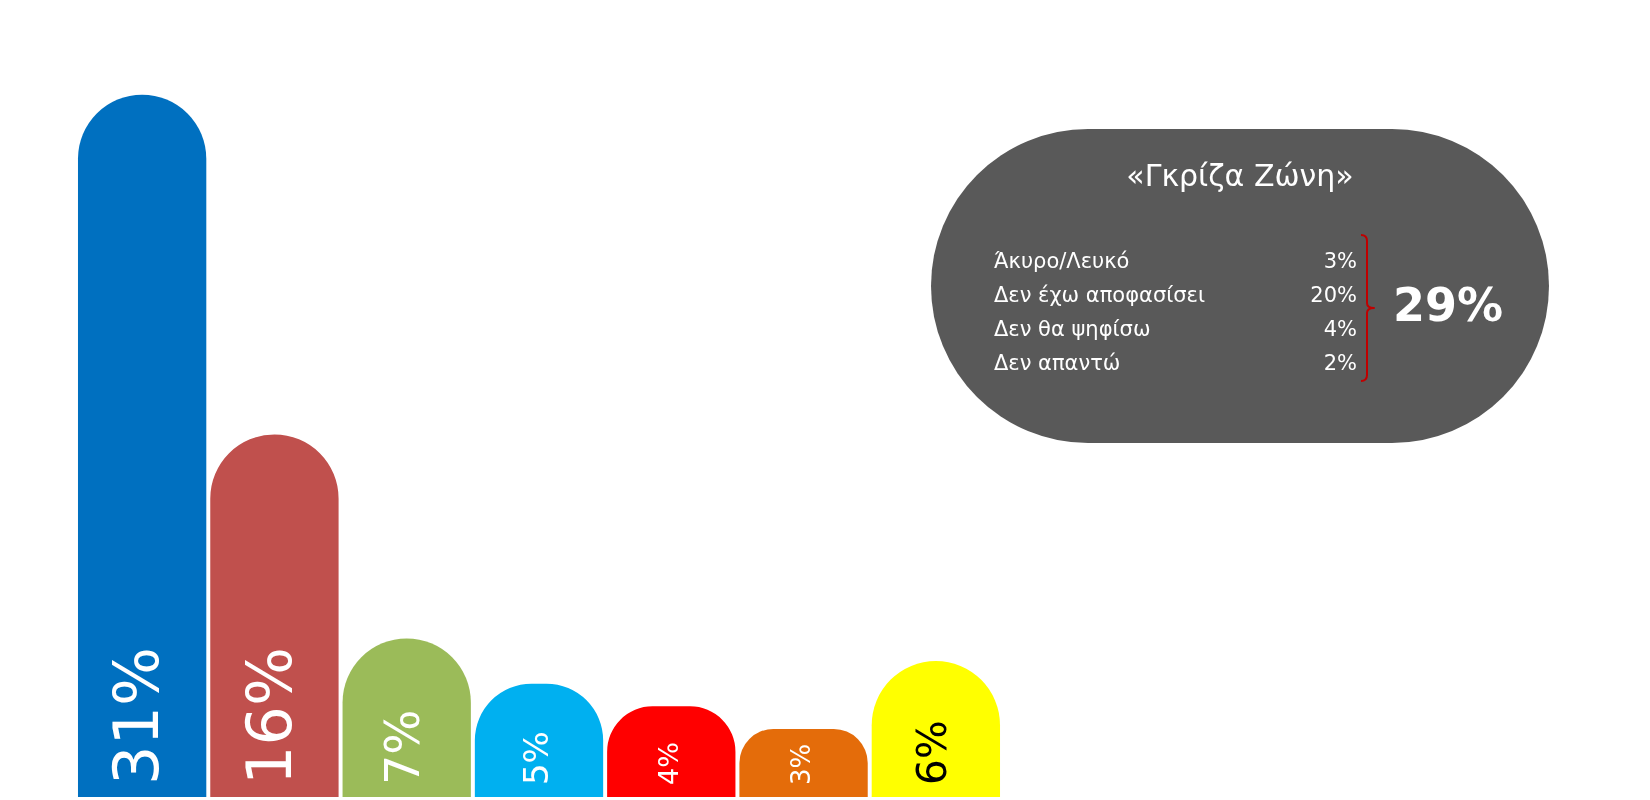 This screenshot has width=1650, height=800. I want to click on data-label: 7%, so click(403, 747).